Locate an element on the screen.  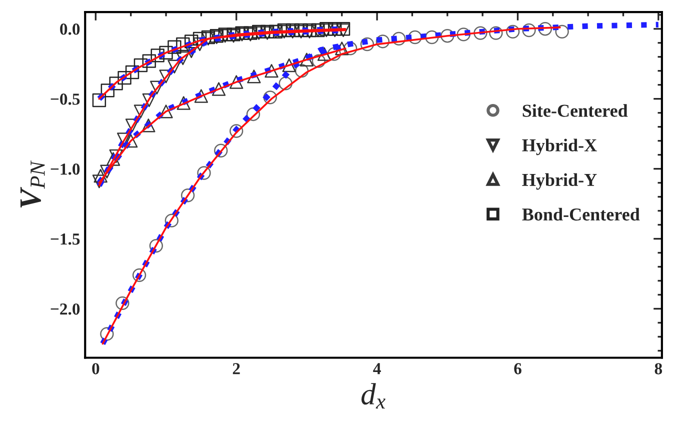
x-axis-title: d$_{x}$ is located at coordinates (373, 395).